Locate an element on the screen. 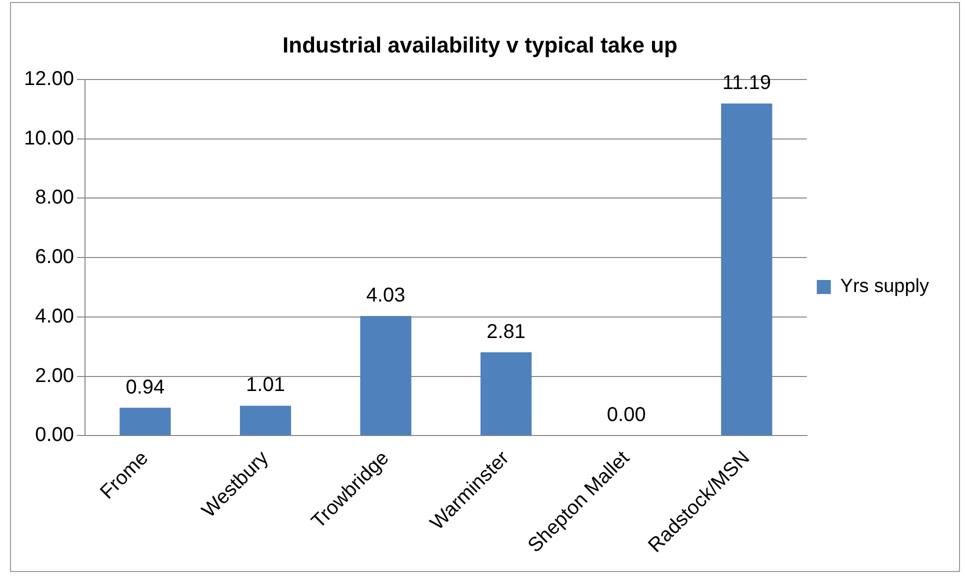 Image resolution: width=965 pixels, height=578 pixels. y-tick-label: 6.00 is located at coordinates (54, 257).